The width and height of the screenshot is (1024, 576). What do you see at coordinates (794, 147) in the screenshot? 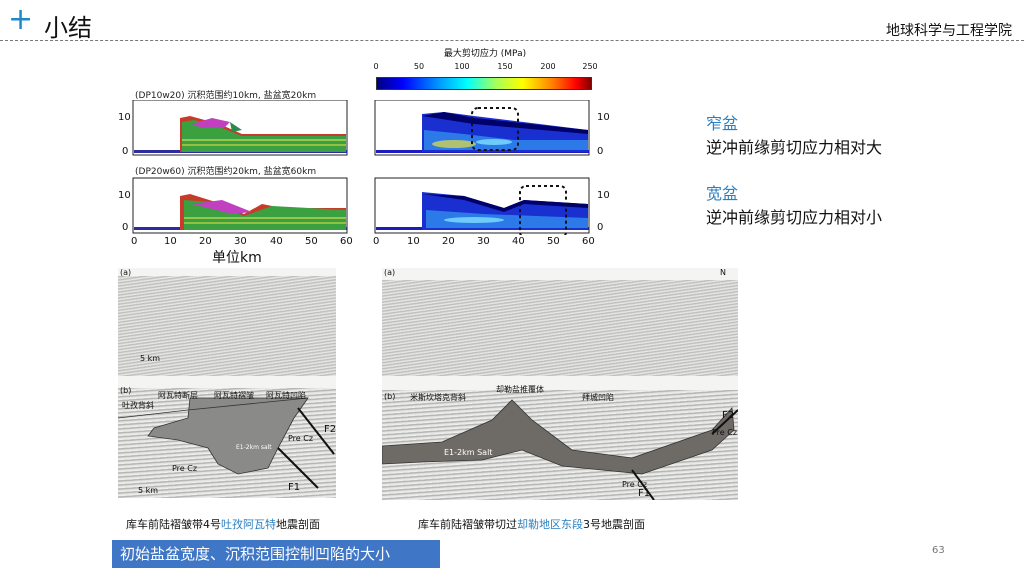
I see `narrow-basin-text: 逆冲前缘剪切应力相对大` at bounding box center [794, 147].